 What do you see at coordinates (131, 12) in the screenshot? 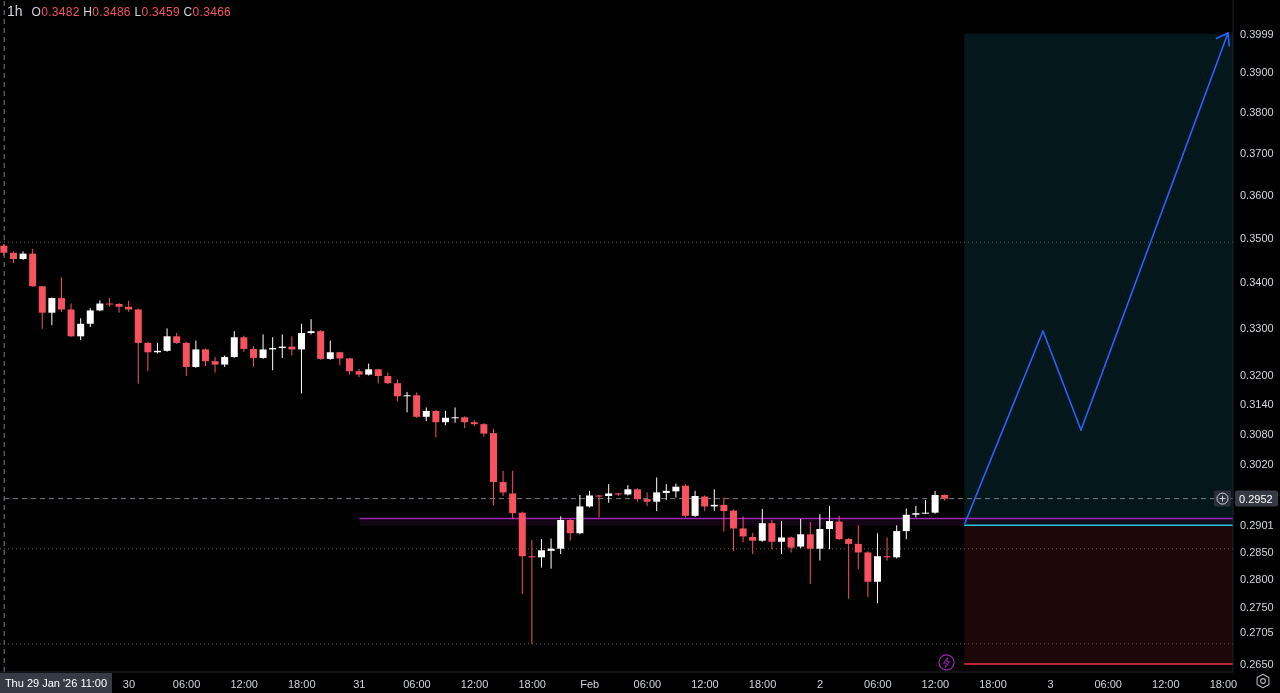
I see `chart-subtitle: O0.3482 H0.3486 L0.3459 C0.3466` at bounding box center [131, 12].